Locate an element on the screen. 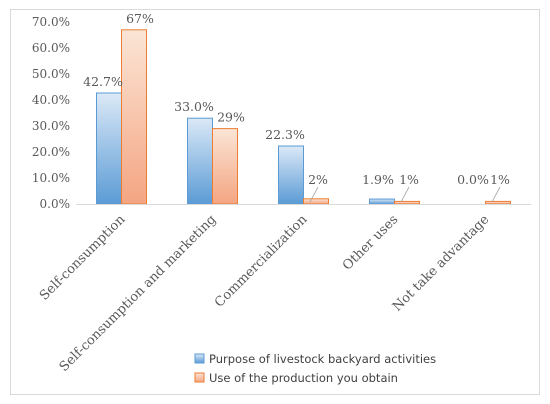 This screenshot has width=550, height=404. category-label: Self-consumption is located at coordinates (83, 258).